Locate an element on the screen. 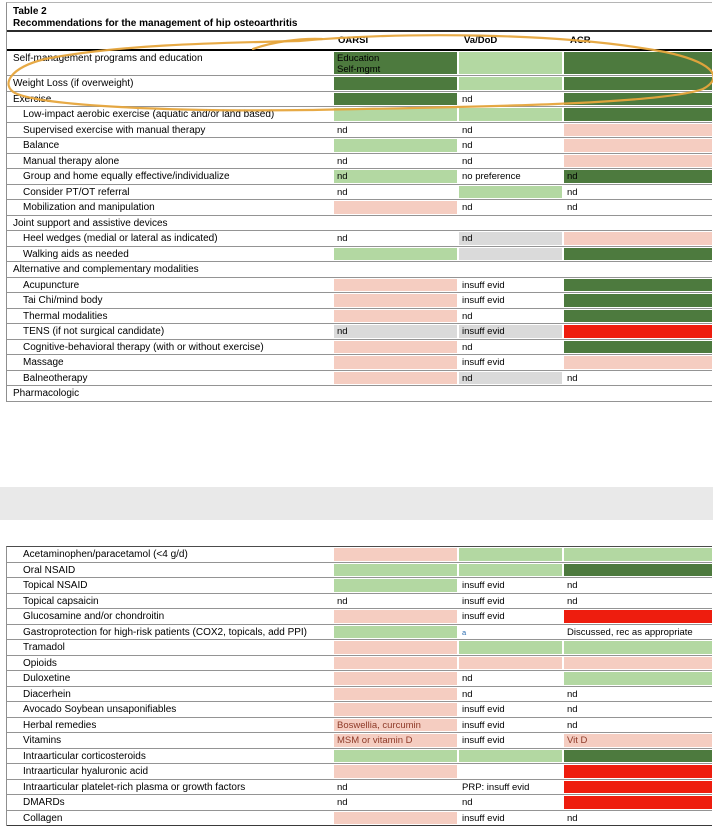 This screenshot has width=713, height=831. table-row: Topical NSAID insuff evid nd is located at coordinates (359, 586).